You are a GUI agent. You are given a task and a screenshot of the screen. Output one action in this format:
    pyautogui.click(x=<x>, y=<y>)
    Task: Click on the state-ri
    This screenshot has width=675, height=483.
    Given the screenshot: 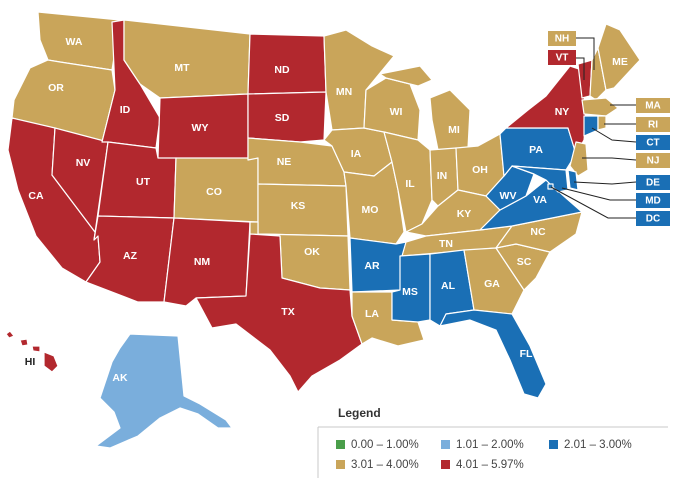 What is the action you would take?
    pyautogui.click(x=602, y=123)
    